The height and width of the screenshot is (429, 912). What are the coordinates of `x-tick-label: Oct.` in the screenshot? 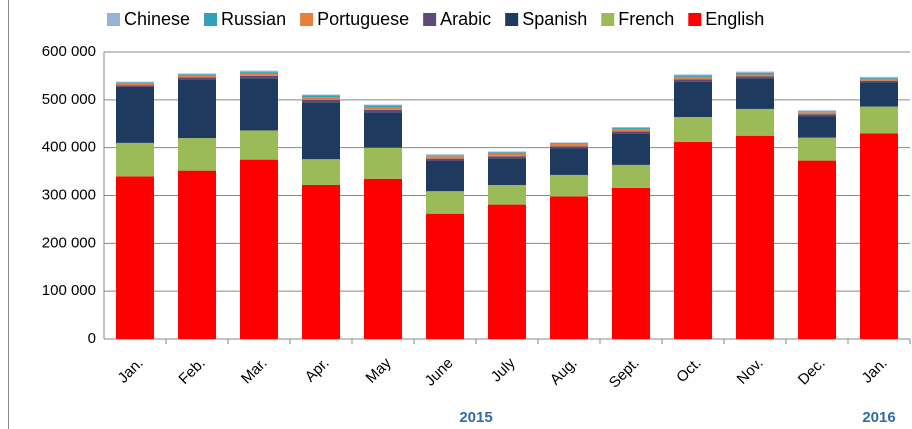 It's located at (688, 370).